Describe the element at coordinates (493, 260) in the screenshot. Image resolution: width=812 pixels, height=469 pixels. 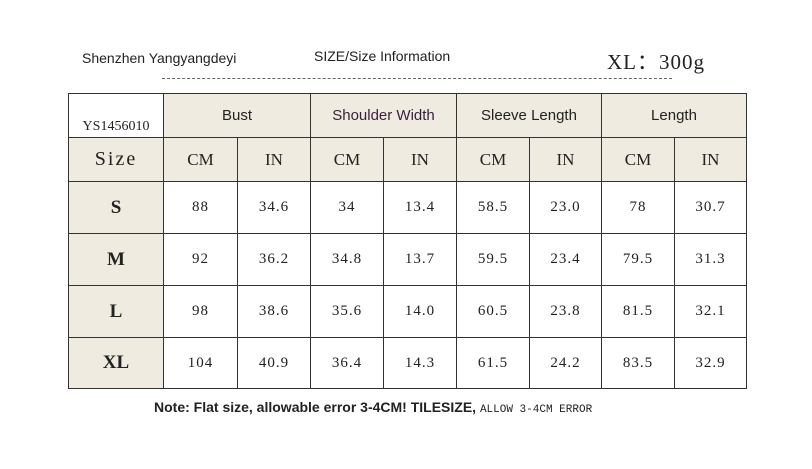
I see `measure: 59.5` at that location.